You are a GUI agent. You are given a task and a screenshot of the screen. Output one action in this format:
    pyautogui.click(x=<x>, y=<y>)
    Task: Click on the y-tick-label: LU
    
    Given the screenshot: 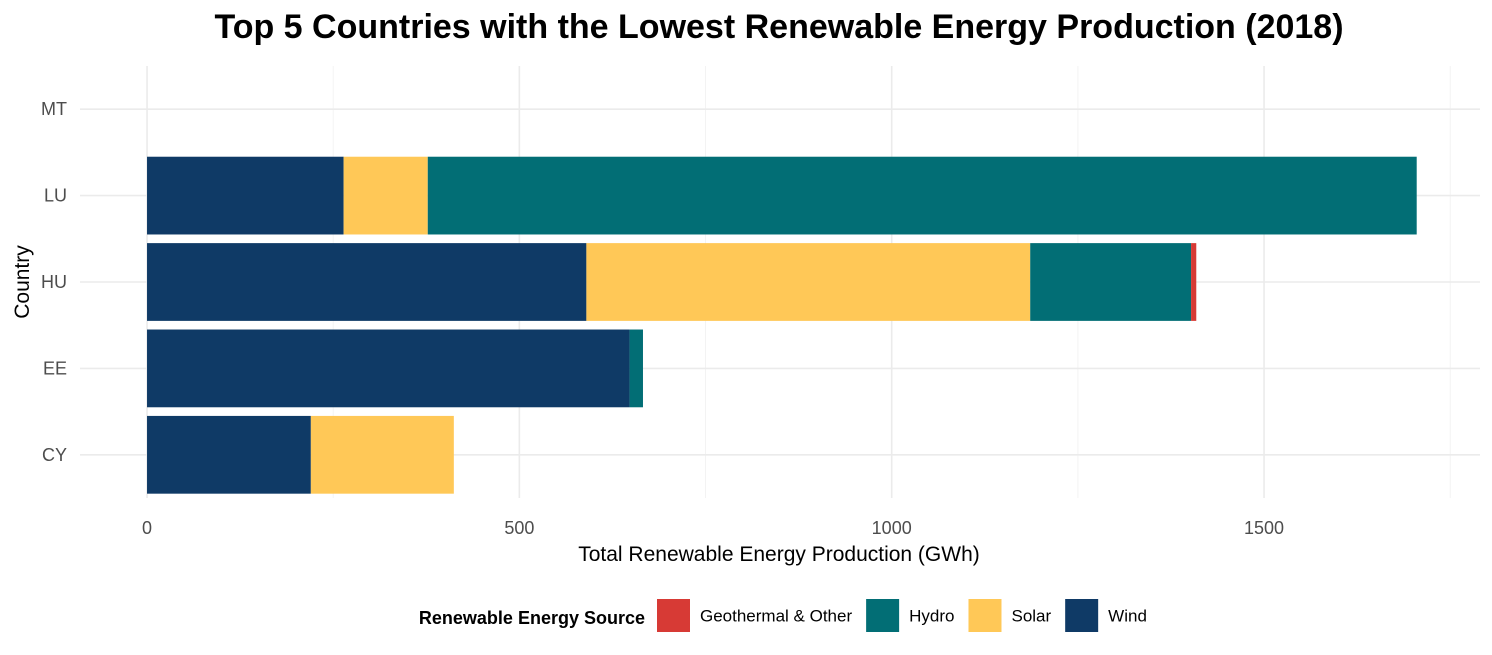 What is the action you would take?
    pyautogui.click(x=55, y=196)
    